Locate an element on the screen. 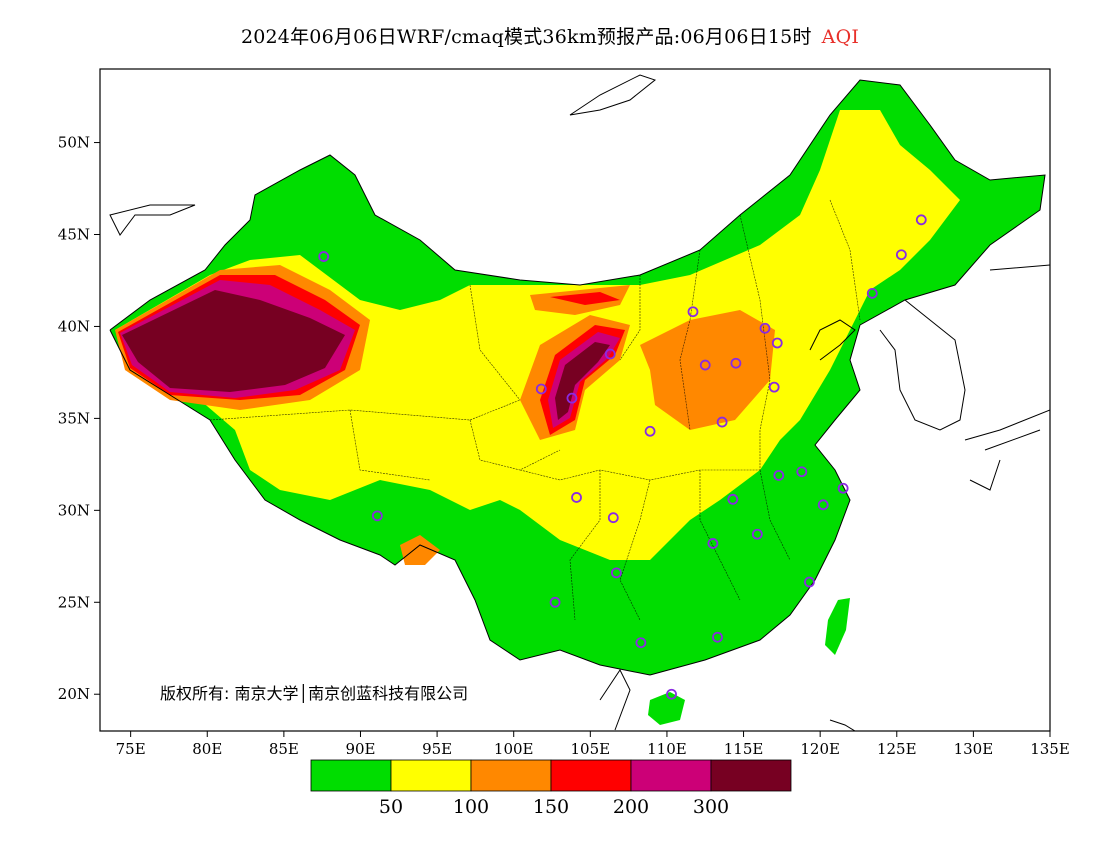 The image size is (1100, 850). philippine-coast is located at coordinates (842, 725).